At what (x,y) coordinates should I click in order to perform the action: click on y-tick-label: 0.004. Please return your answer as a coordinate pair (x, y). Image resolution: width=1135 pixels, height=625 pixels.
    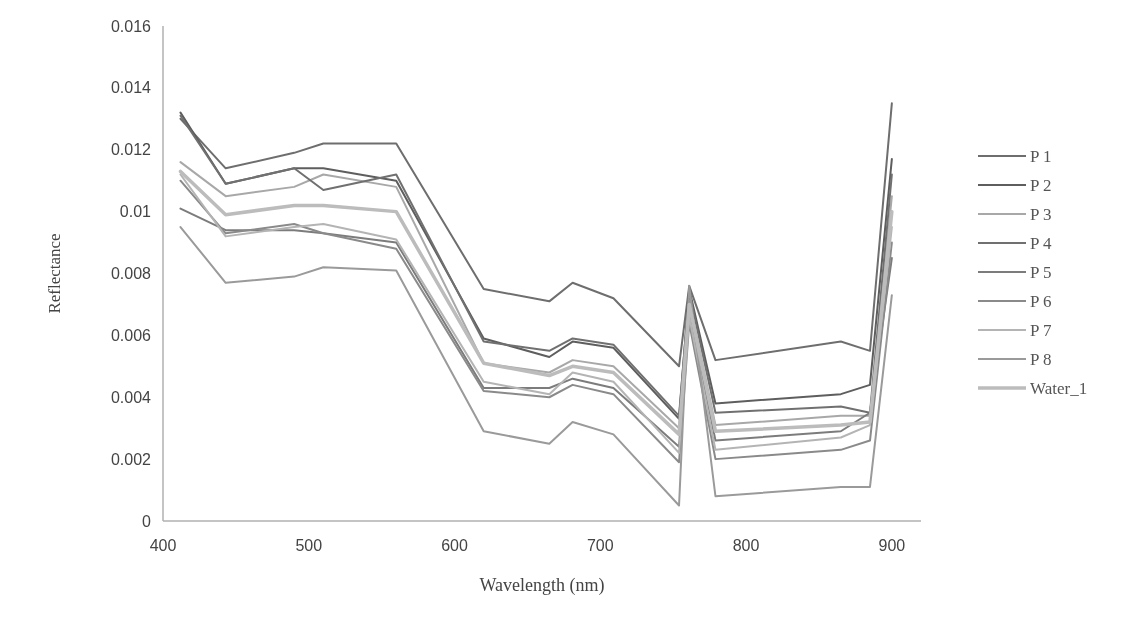
    Looking at the image, I should click on (131, 397).